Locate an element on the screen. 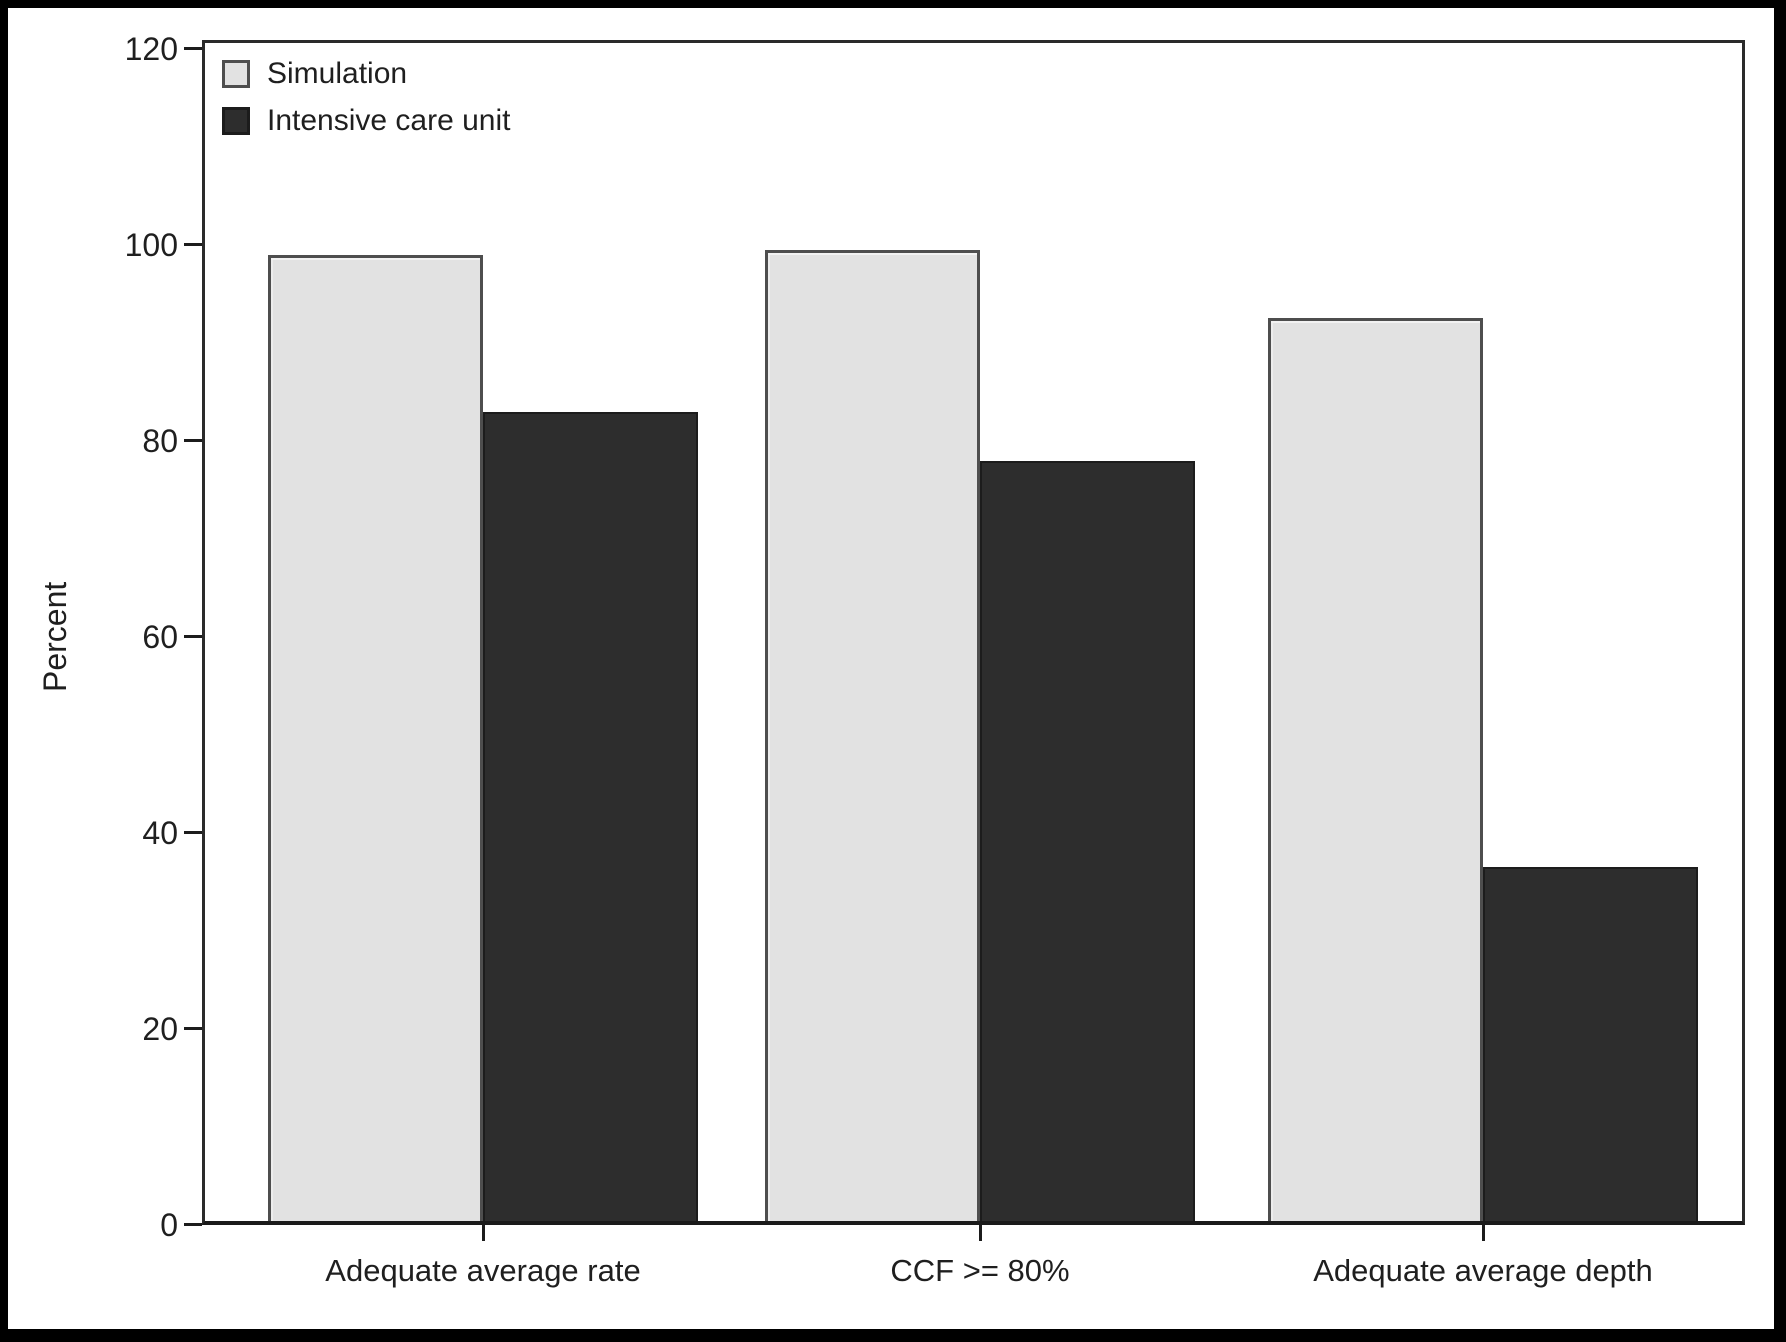  legend-item: Intensive care unit is located at coordinates (366, 121).